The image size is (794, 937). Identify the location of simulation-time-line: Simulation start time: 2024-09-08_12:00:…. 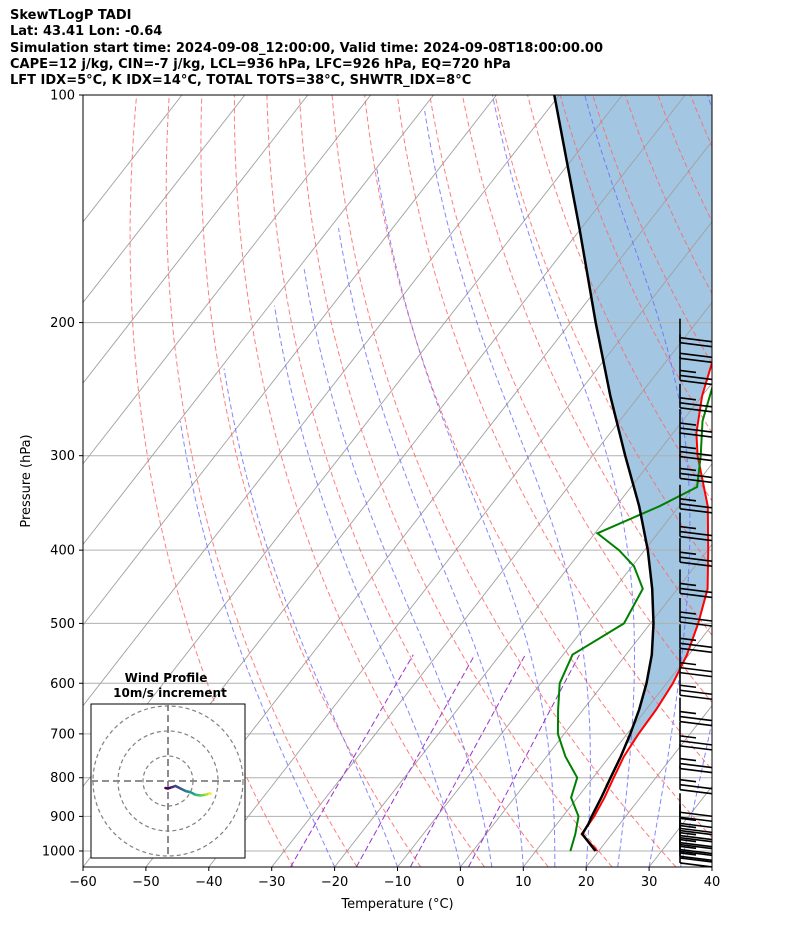
(306, 48).